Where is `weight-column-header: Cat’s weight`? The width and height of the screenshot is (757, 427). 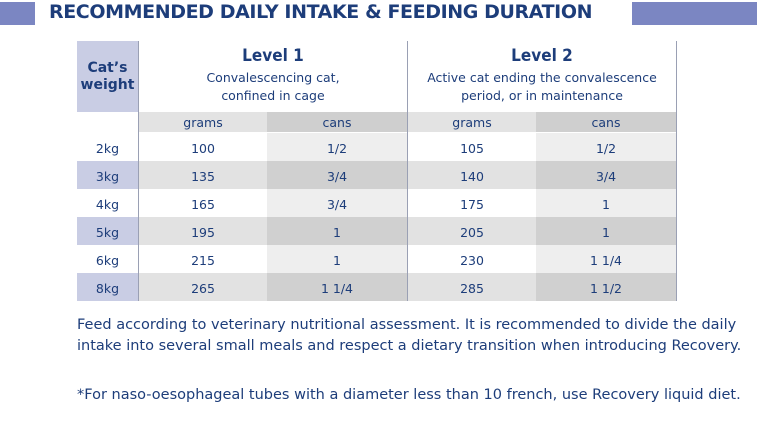
weight-column-header: Cat’s weight is located at coordinates (107, 76).